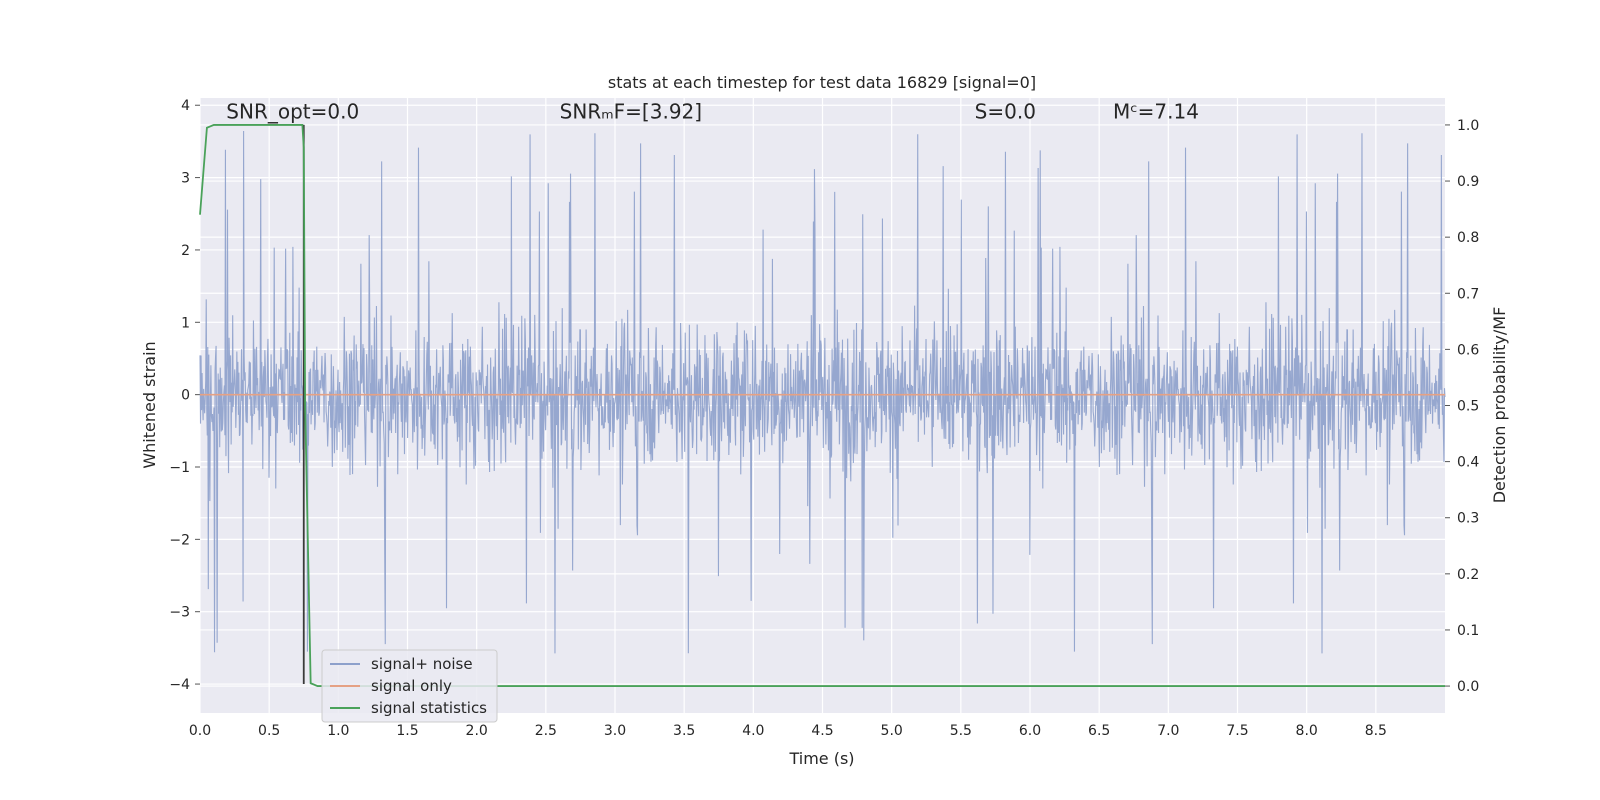  What do you see at coordinates (615, 731) in the screenshot?
I see `x-tick-label: 3.0` at bounding box center [615, 731].